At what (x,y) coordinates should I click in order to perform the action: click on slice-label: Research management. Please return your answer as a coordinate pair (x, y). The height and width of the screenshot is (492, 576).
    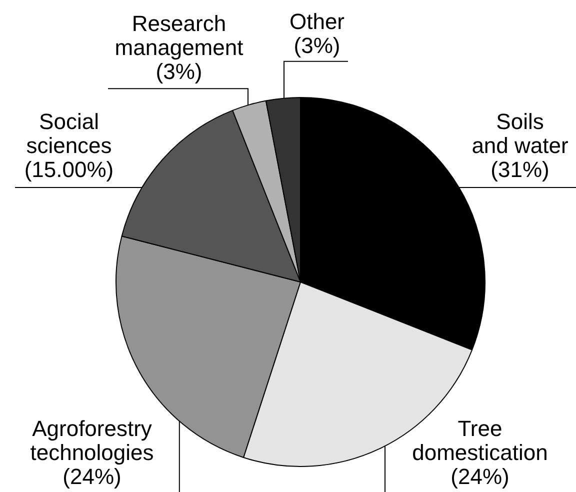
    Looking at the image, I should click on (179, 35).